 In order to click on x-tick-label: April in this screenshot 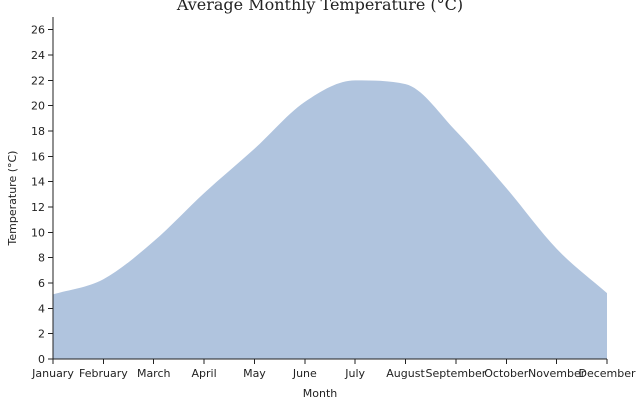, I will do `click(204, 373)`.